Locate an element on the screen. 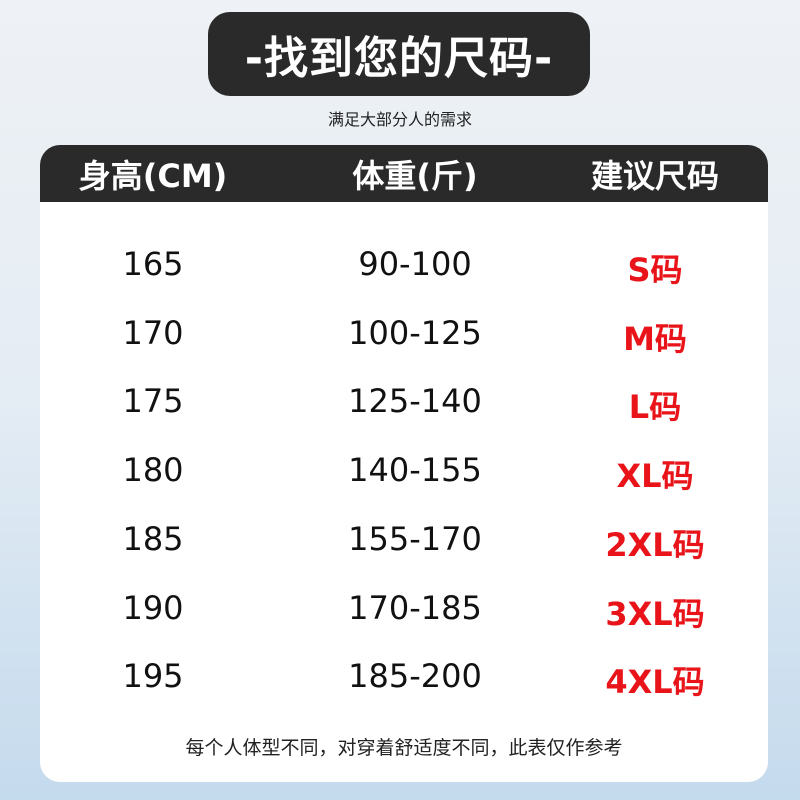 The image size is (800, 800). table-row: 170 100-125 M码 is located at coordinates (404, 335).